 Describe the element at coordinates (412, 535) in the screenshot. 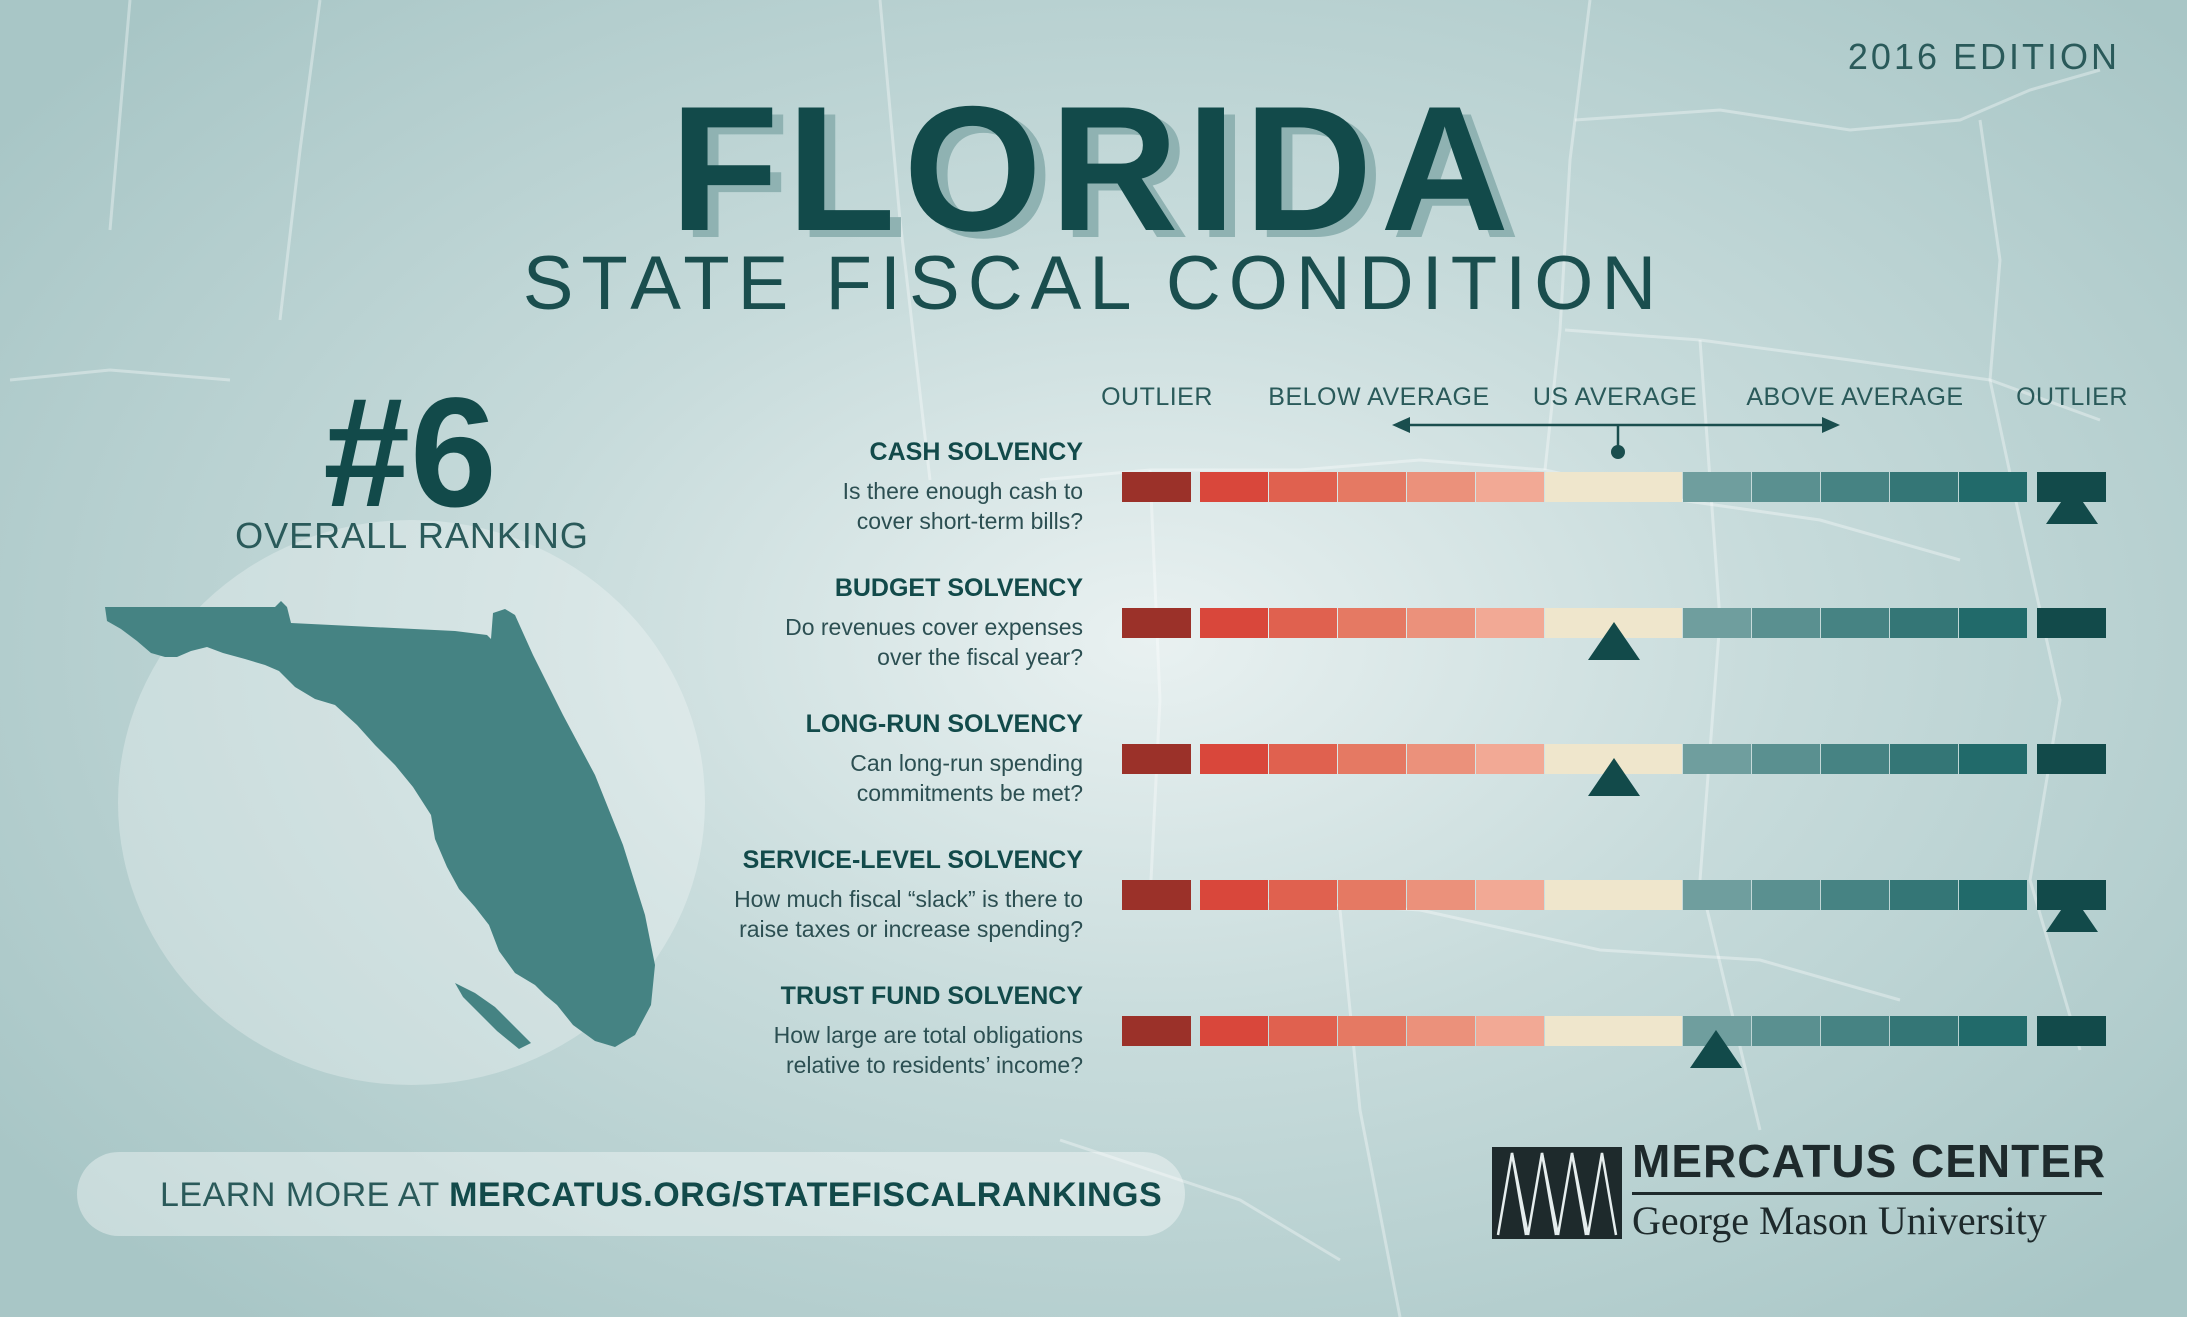

I see `overall-rank-label: OVERALL RANKING` at that location.